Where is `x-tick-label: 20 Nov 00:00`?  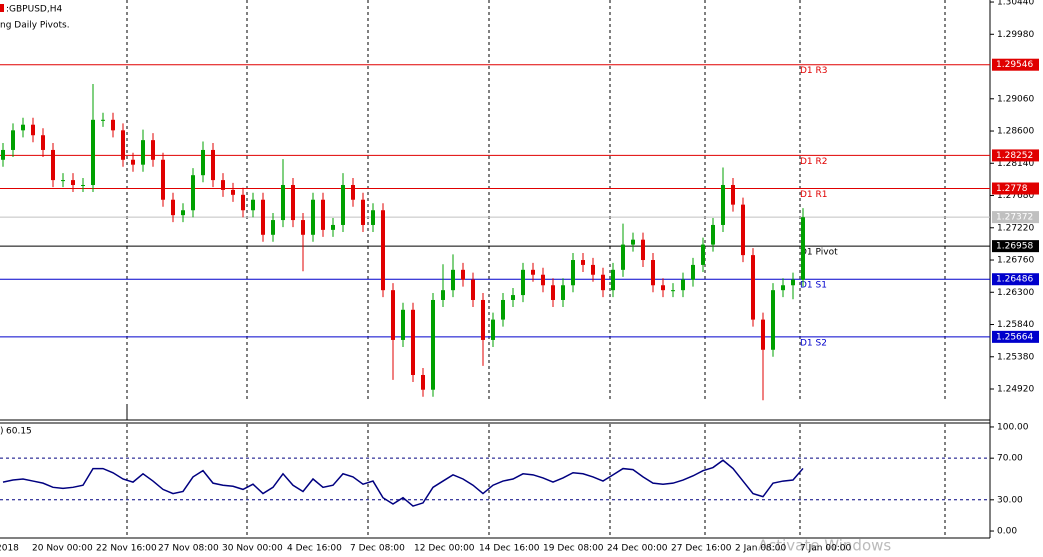 x-tick-label: 20 Nov 00:00 is located at coordinates (62, 549).